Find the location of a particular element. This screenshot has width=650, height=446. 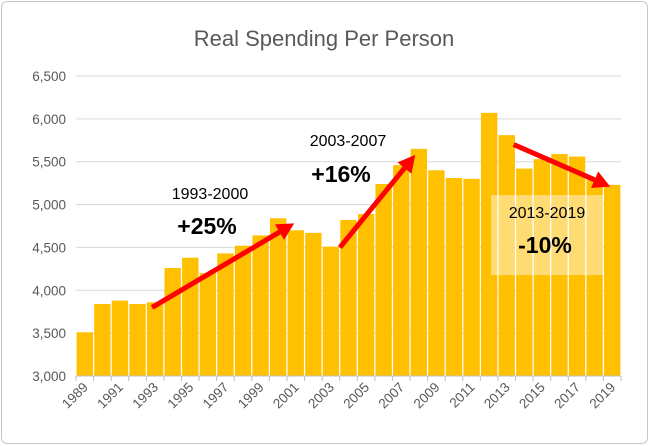

x-tick-label: 1993 is located at coordinates (145, 396).